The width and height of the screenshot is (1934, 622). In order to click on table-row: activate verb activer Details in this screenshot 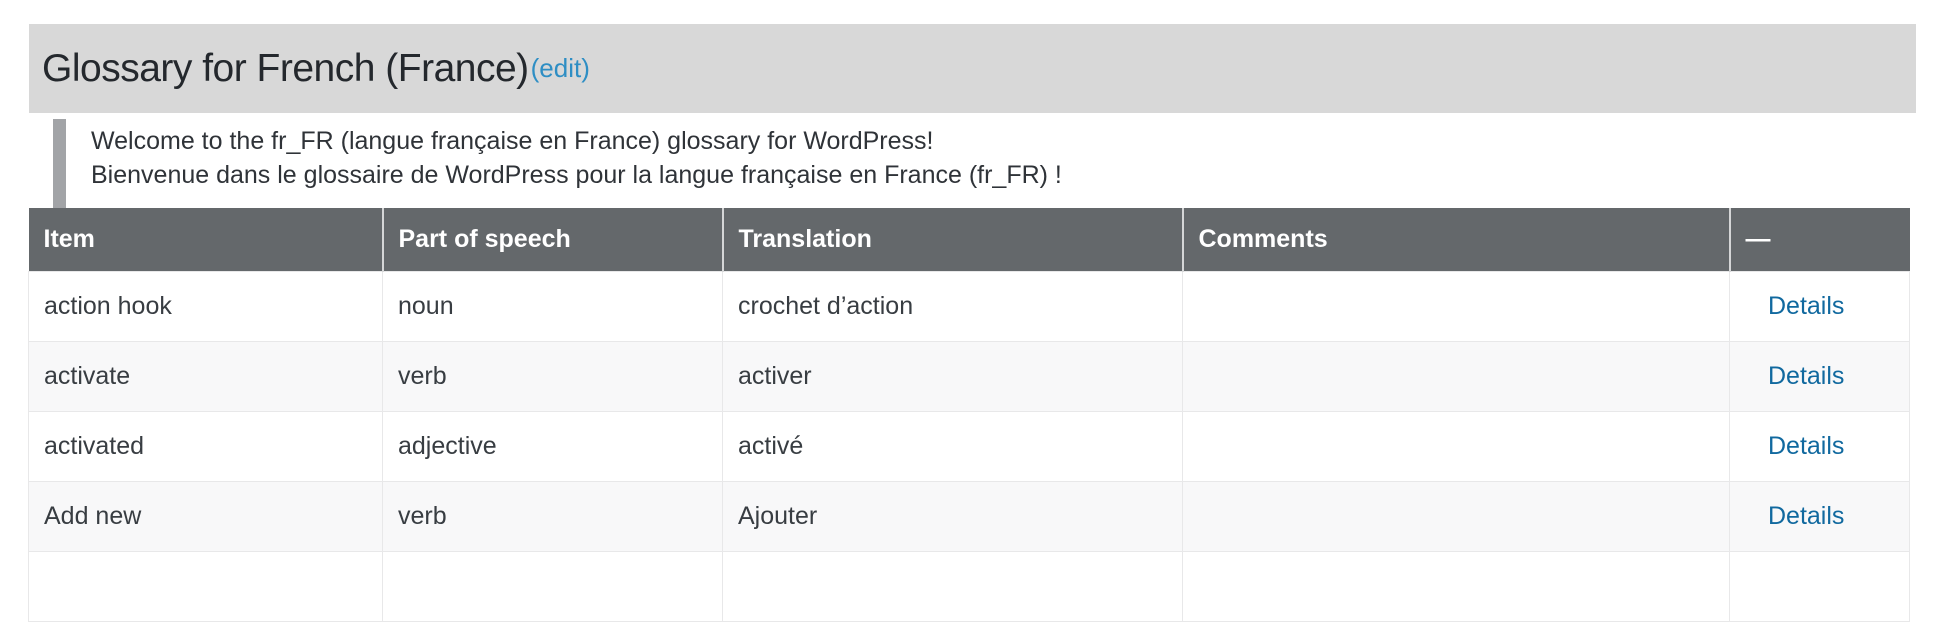, I will do `click(969, 376)`.